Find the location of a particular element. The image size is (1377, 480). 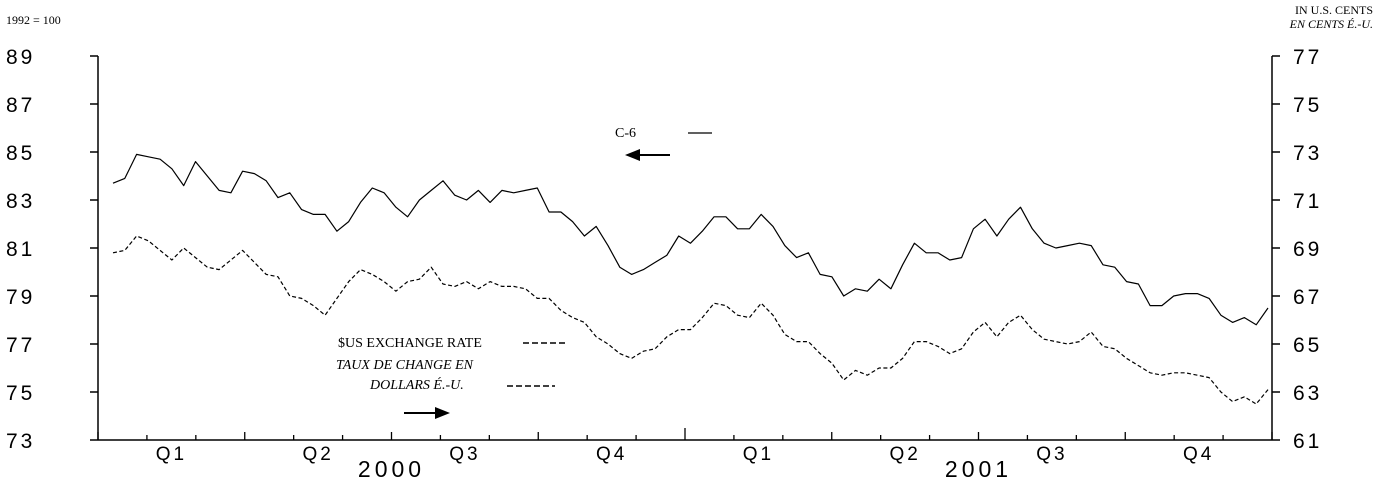

legend-usd-right-arrow is located at coordinates (427, 413).